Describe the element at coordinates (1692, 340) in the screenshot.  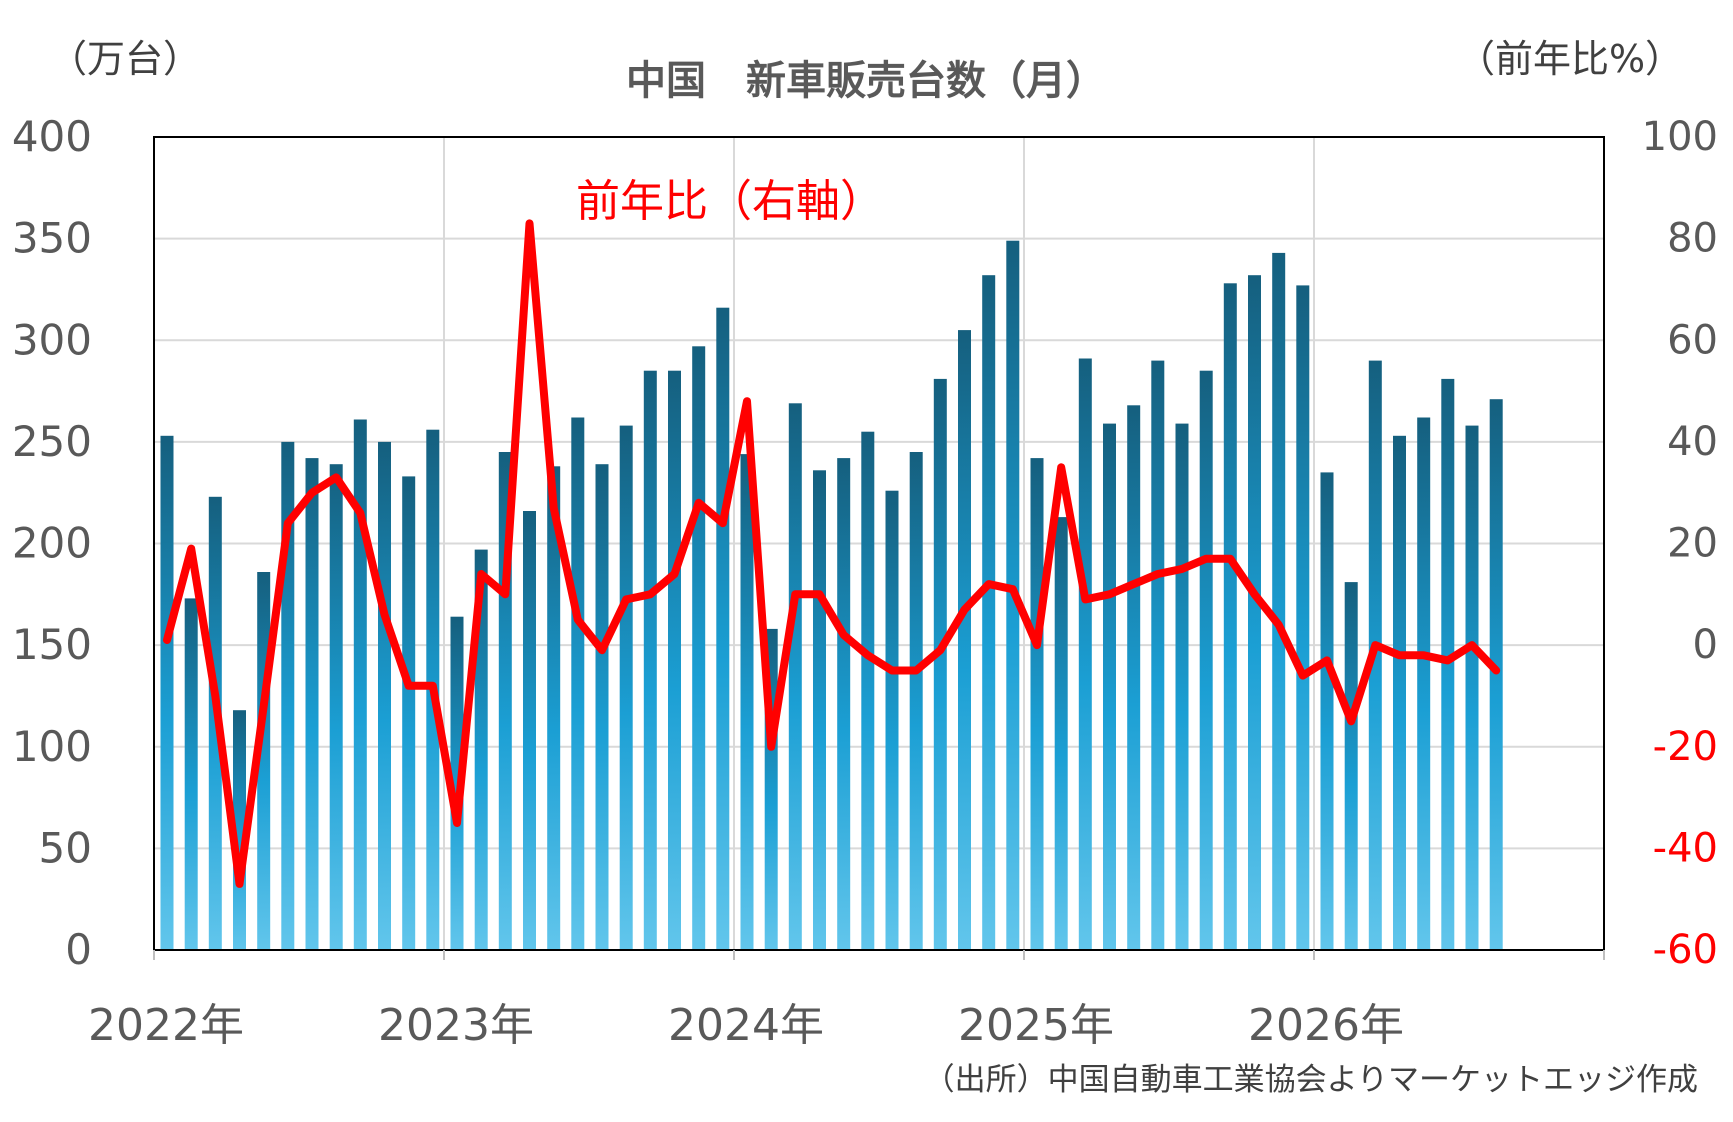
I see `y-right-tick-label: 60` at that location.